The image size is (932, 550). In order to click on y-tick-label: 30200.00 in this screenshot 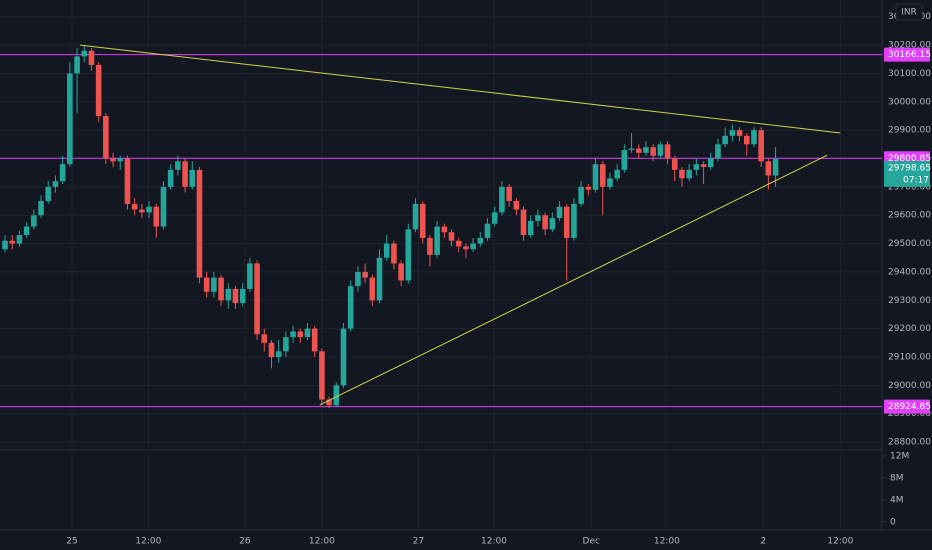, I will do `click(909, 46)`.